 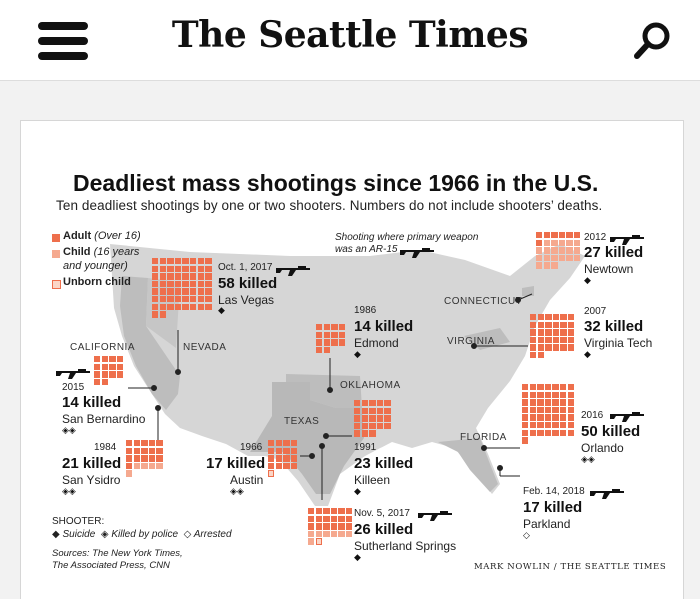 I want to click on hamburger-menu-icon, so click(x=63, y=41).